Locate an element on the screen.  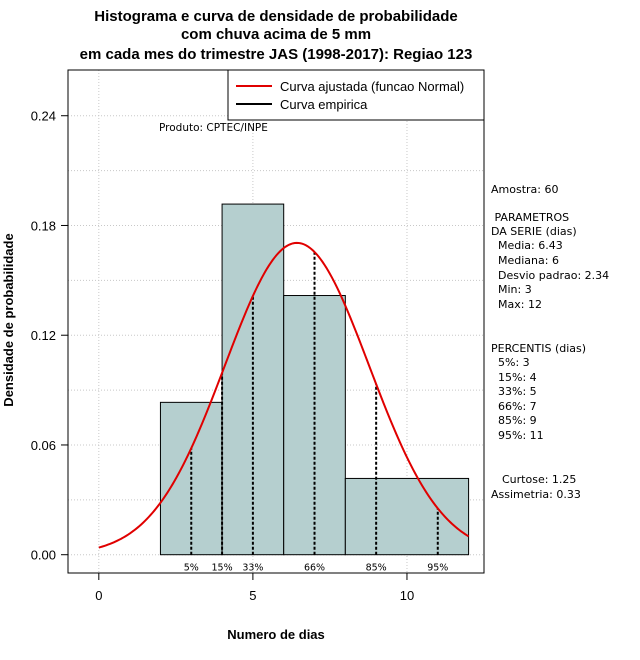
percentile-95: 95%: 11 is located at coordinates (521, 435).